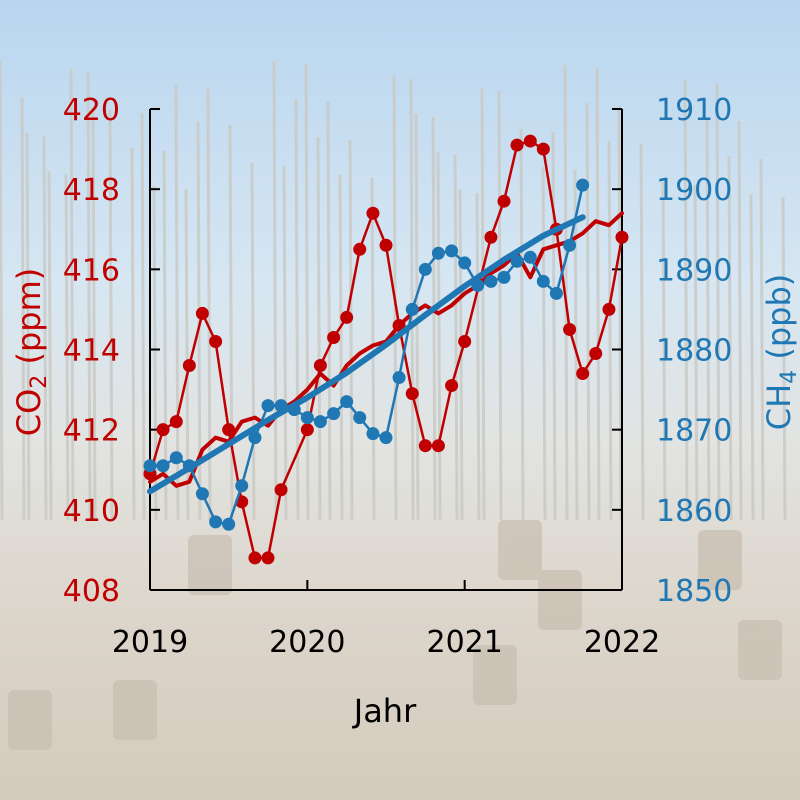 Image resolution: width=800 pixels, height=800 pixels. I want to click on left-tick-label: 418, so click(91, 190).